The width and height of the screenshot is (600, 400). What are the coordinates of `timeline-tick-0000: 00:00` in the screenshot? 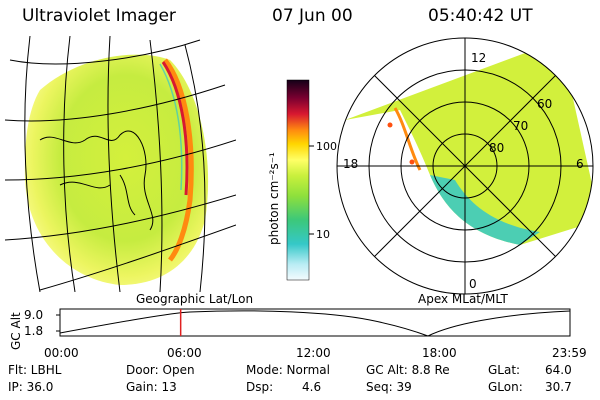 It's located at (61, 353).